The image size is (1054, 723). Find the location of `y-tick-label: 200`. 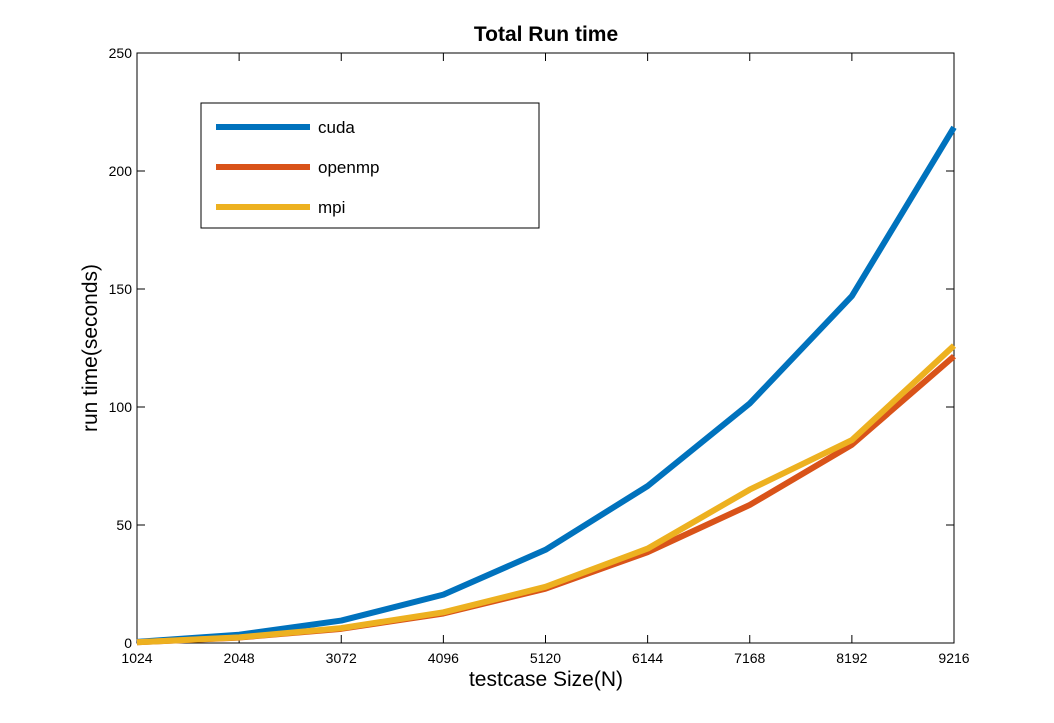

y-tick-label: 200 is located at coordinates (121, 171).